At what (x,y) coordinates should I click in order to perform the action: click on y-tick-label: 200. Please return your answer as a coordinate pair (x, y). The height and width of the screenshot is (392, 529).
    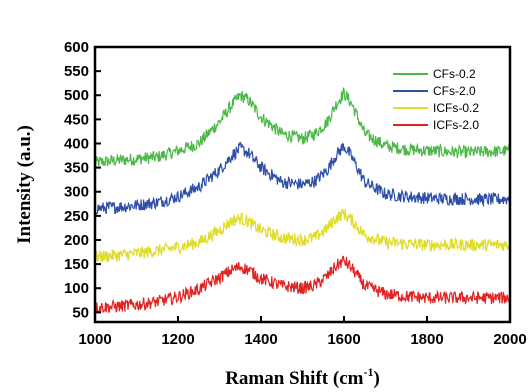
    Looking at the image, I should click on (76, 240).